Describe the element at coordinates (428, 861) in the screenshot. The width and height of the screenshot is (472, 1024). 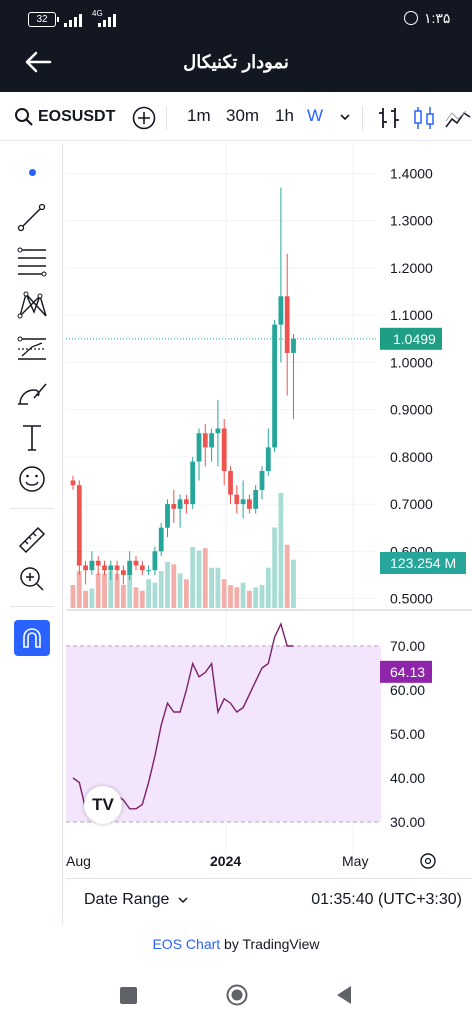
I see `gear-center` at that location.